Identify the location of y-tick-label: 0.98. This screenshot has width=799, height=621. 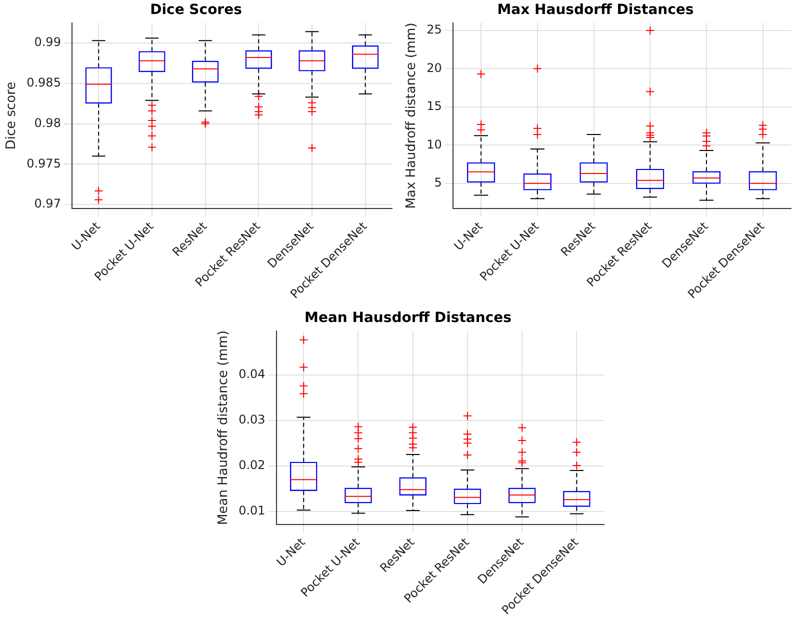
(47, 123).